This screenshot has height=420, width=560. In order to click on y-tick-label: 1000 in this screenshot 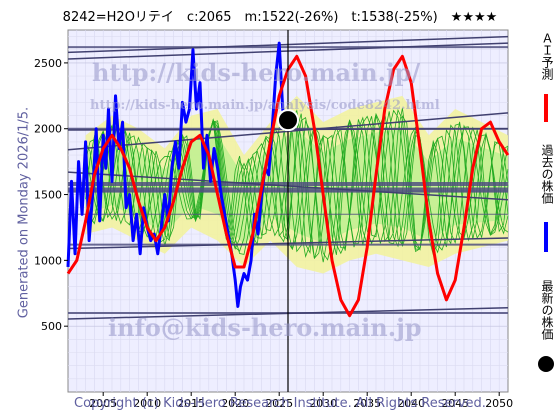, I will do `click(48, 260)`.